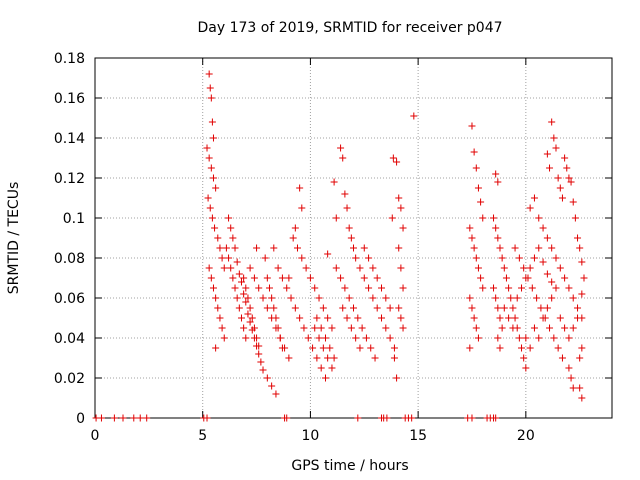  I want to click on zero-marks, so click(296, 418).